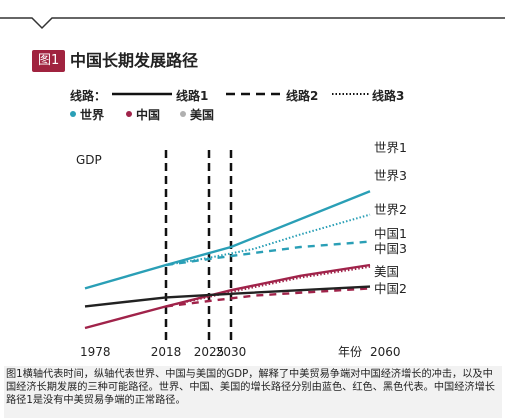 The image size is (505, 418). I want to click on figure-badge: 图1, so click(49, 61).